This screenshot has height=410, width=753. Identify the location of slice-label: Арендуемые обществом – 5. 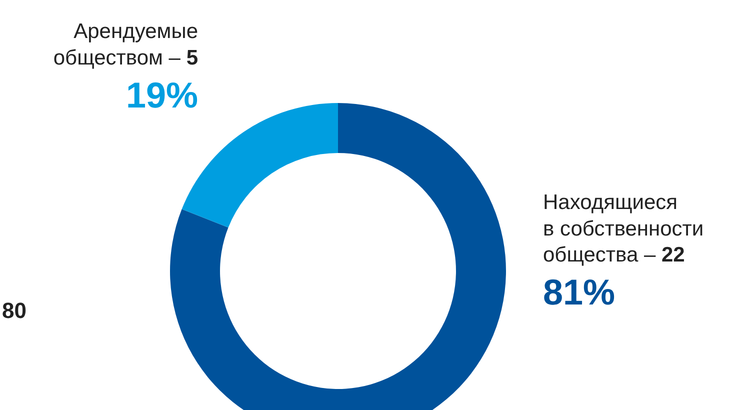
(125, 45).